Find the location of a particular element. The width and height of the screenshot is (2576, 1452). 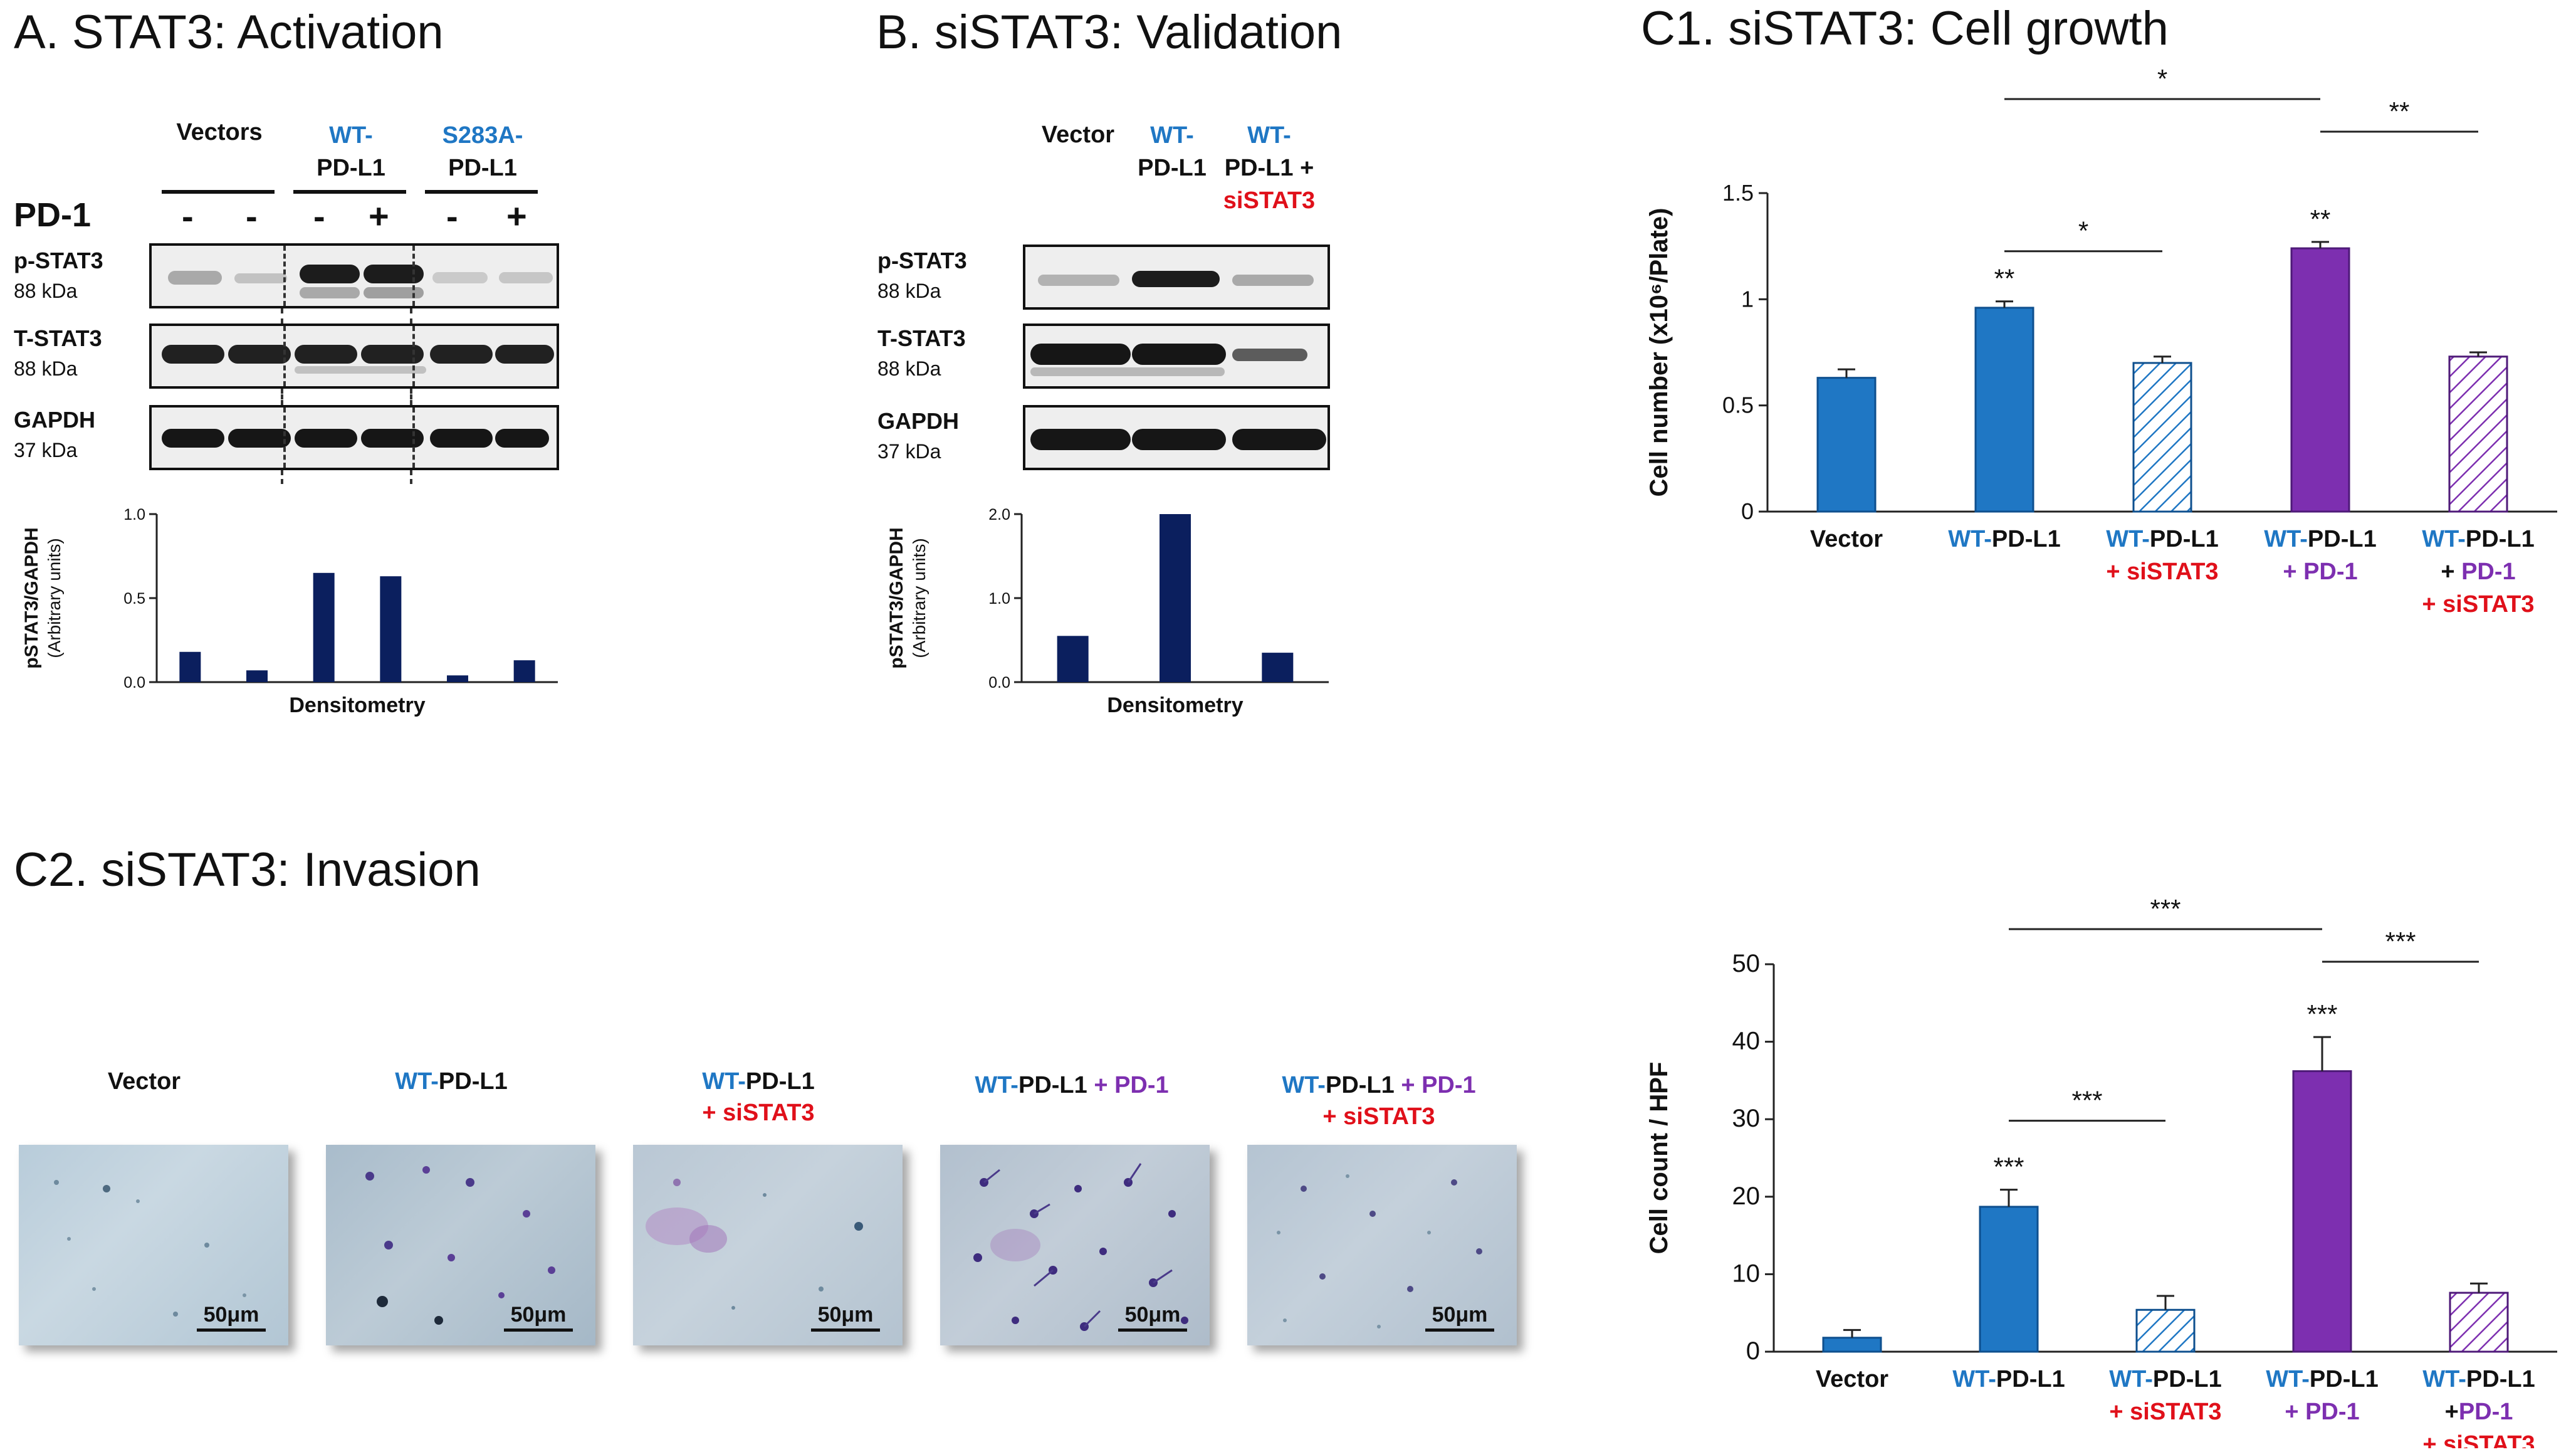

micrograph-vector: 50μm is located at coordinates (153, 1245).